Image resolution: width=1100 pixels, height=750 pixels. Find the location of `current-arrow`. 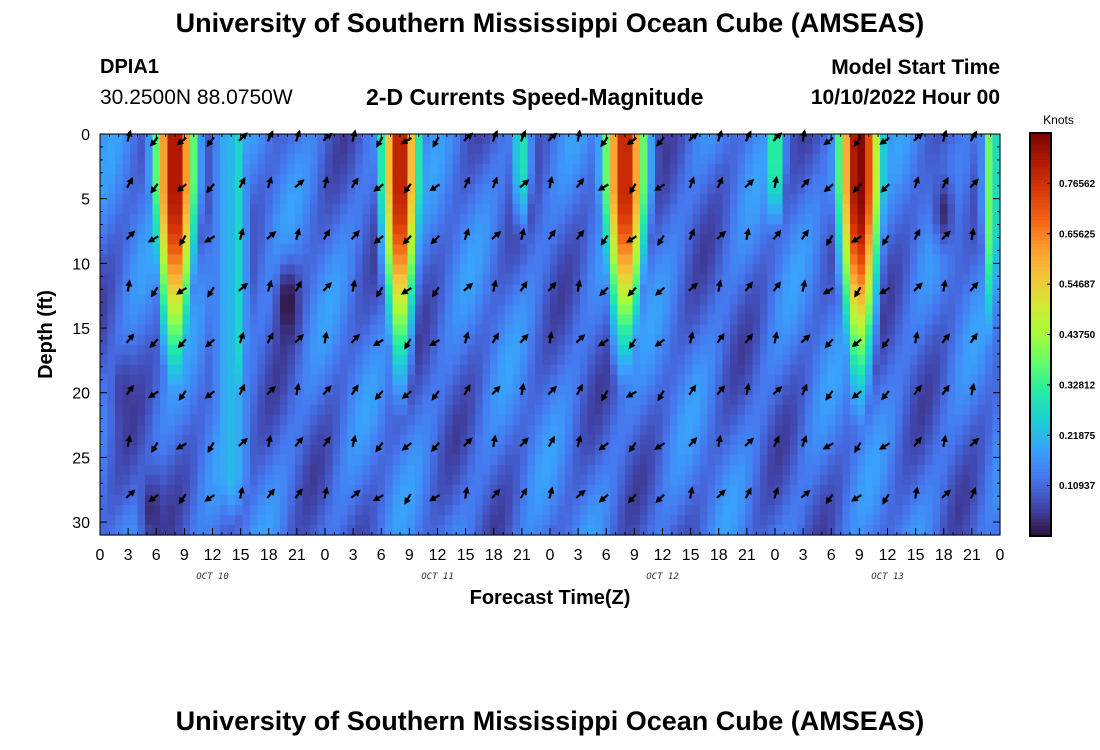

current-arrow is located at coordinates (129, 183).